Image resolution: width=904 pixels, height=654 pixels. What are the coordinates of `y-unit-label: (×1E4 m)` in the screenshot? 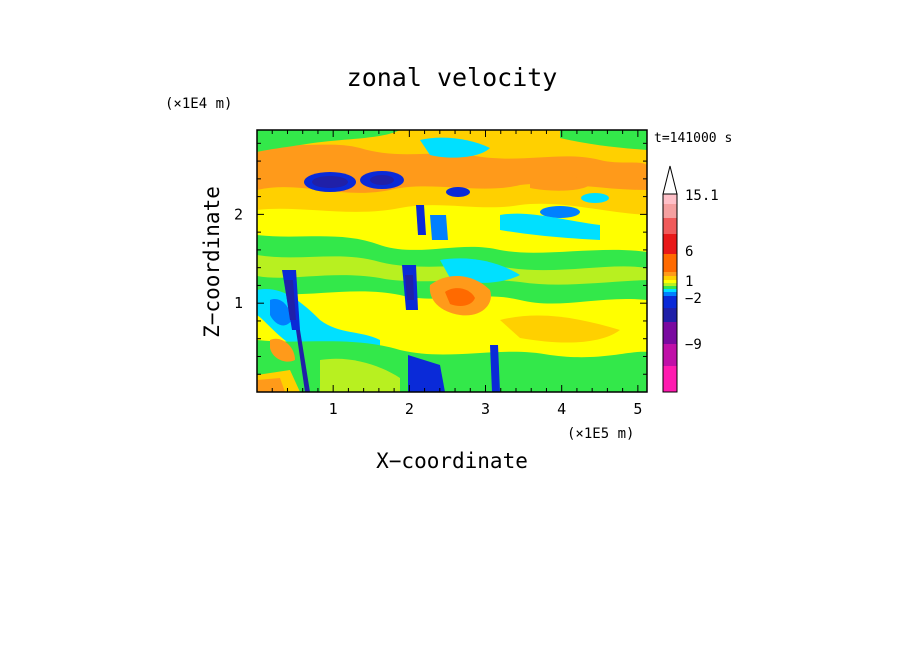 It's located at (198, 104).